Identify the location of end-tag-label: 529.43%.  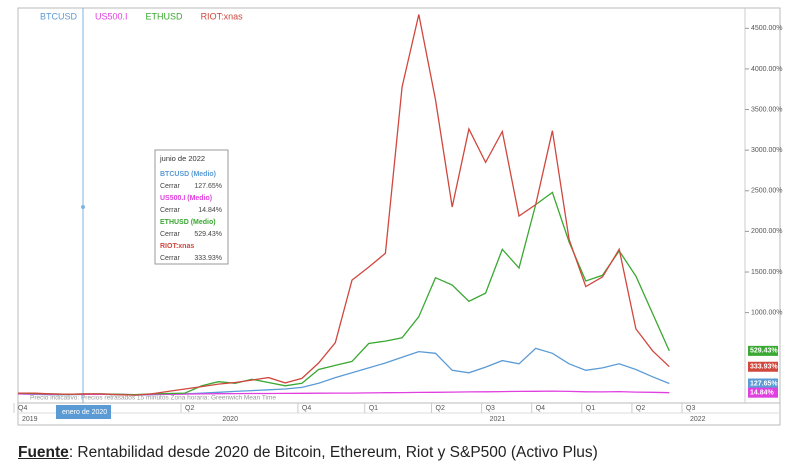
(764, 351).